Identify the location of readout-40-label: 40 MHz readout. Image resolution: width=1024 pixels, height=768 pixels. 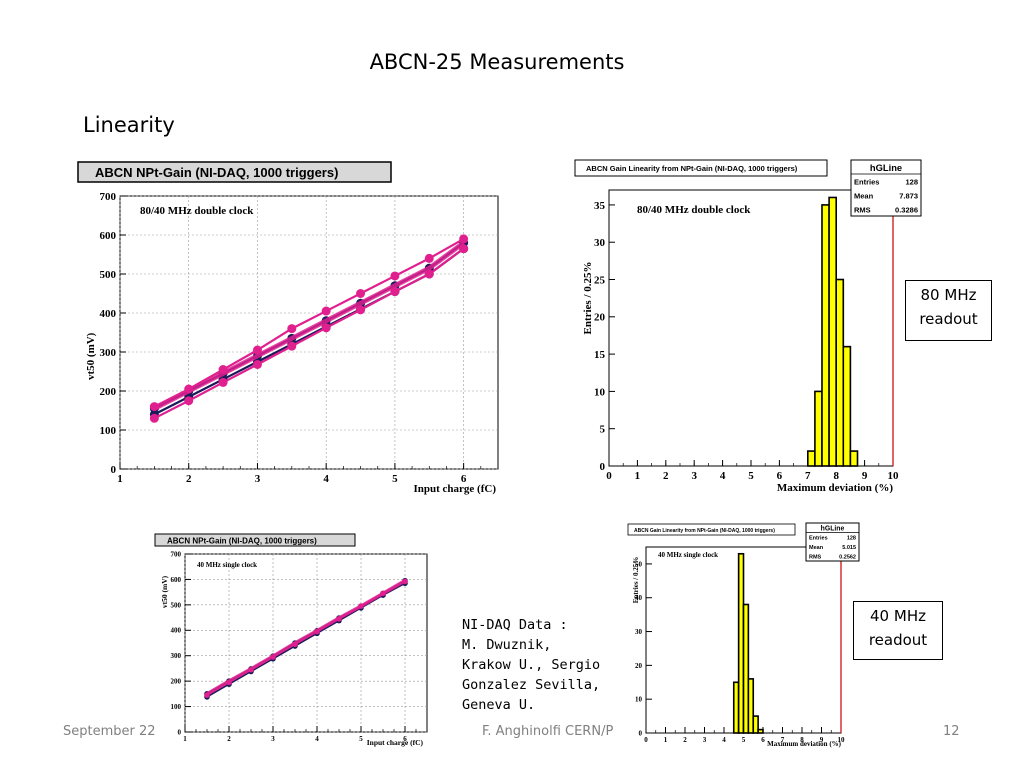
(898, 630).